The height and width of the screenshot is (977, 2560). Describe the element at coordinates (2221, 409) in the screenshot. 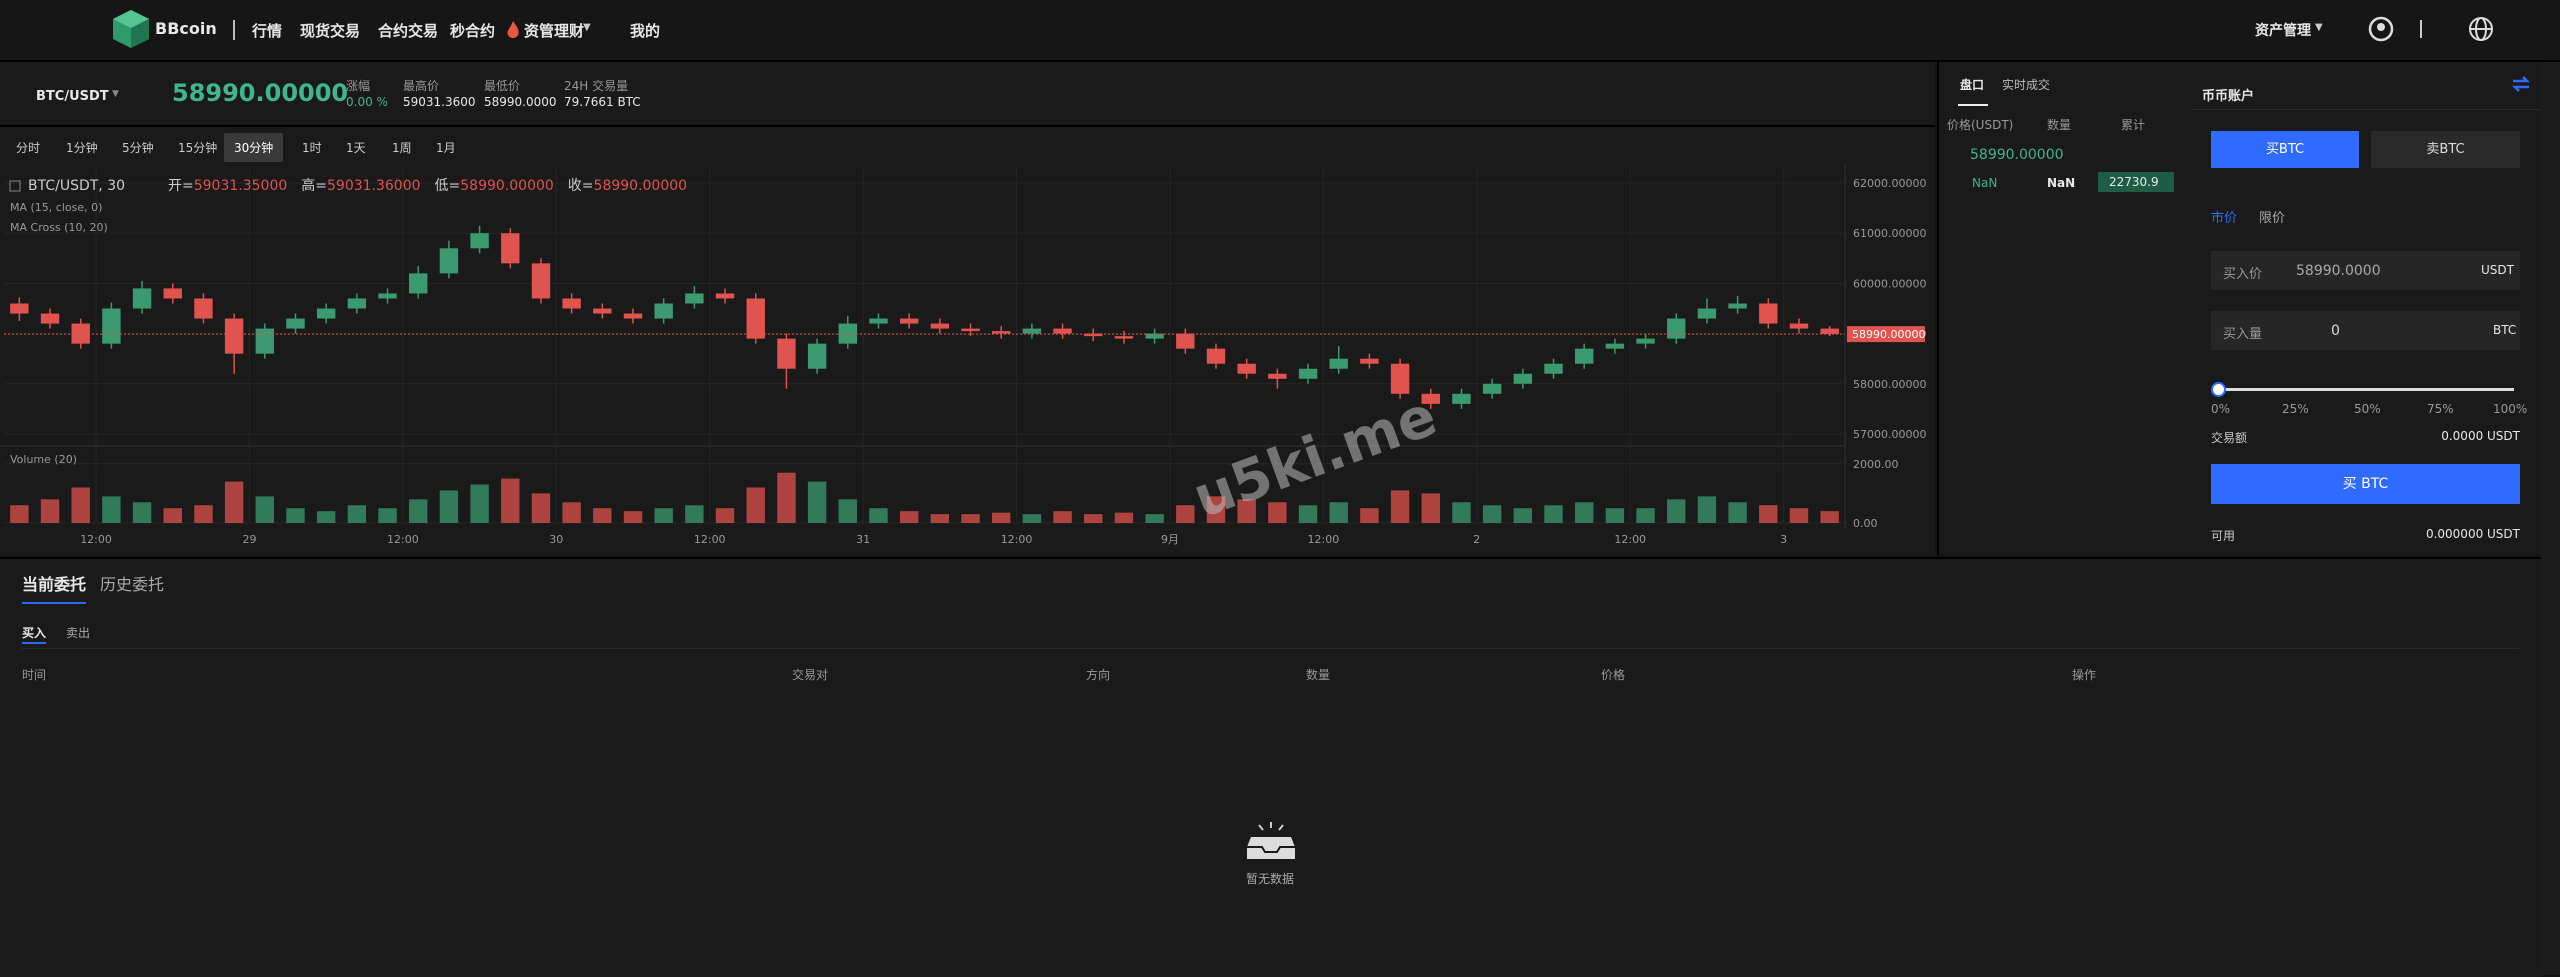

I see `percent-mark: 0%` at that location.